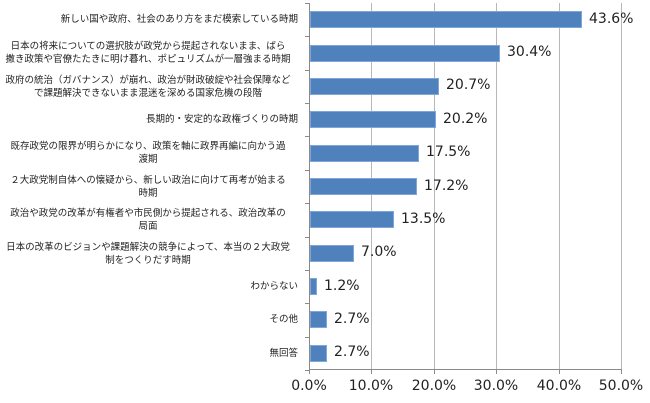 Image resolution: width=650 pixels, height=403 pixels. I want to click on category-label-line: わからない, so click(274, 286).